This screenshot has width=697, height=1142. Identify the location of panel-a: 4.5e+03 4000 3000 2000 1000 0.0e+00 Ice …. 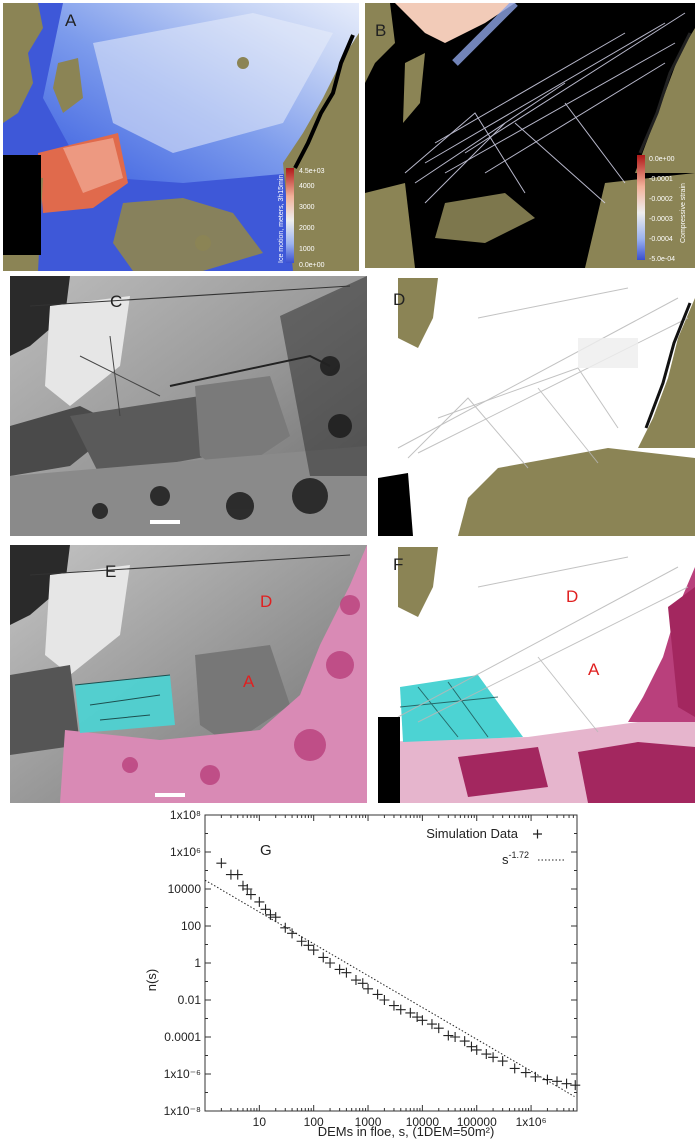
(181, 137).